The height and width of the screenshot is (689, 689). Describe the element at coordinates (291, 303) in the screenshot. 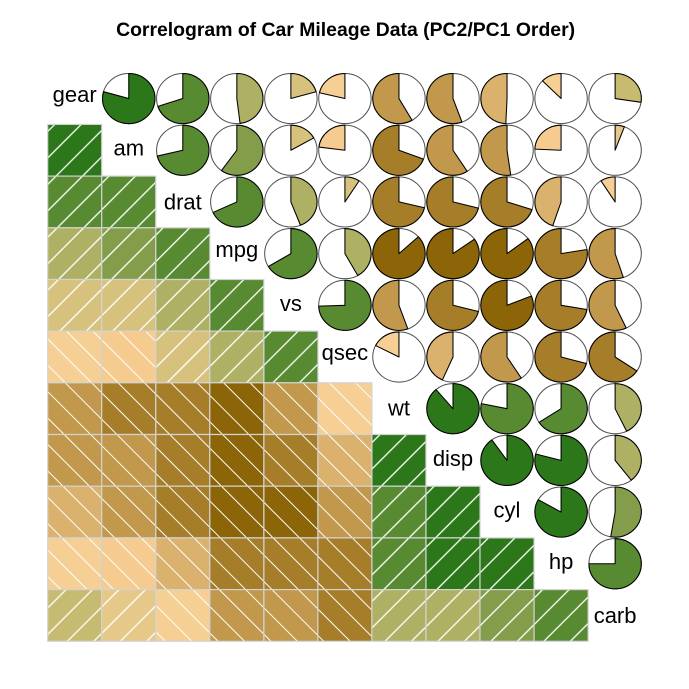

I see `svg-text: vs` at that location.